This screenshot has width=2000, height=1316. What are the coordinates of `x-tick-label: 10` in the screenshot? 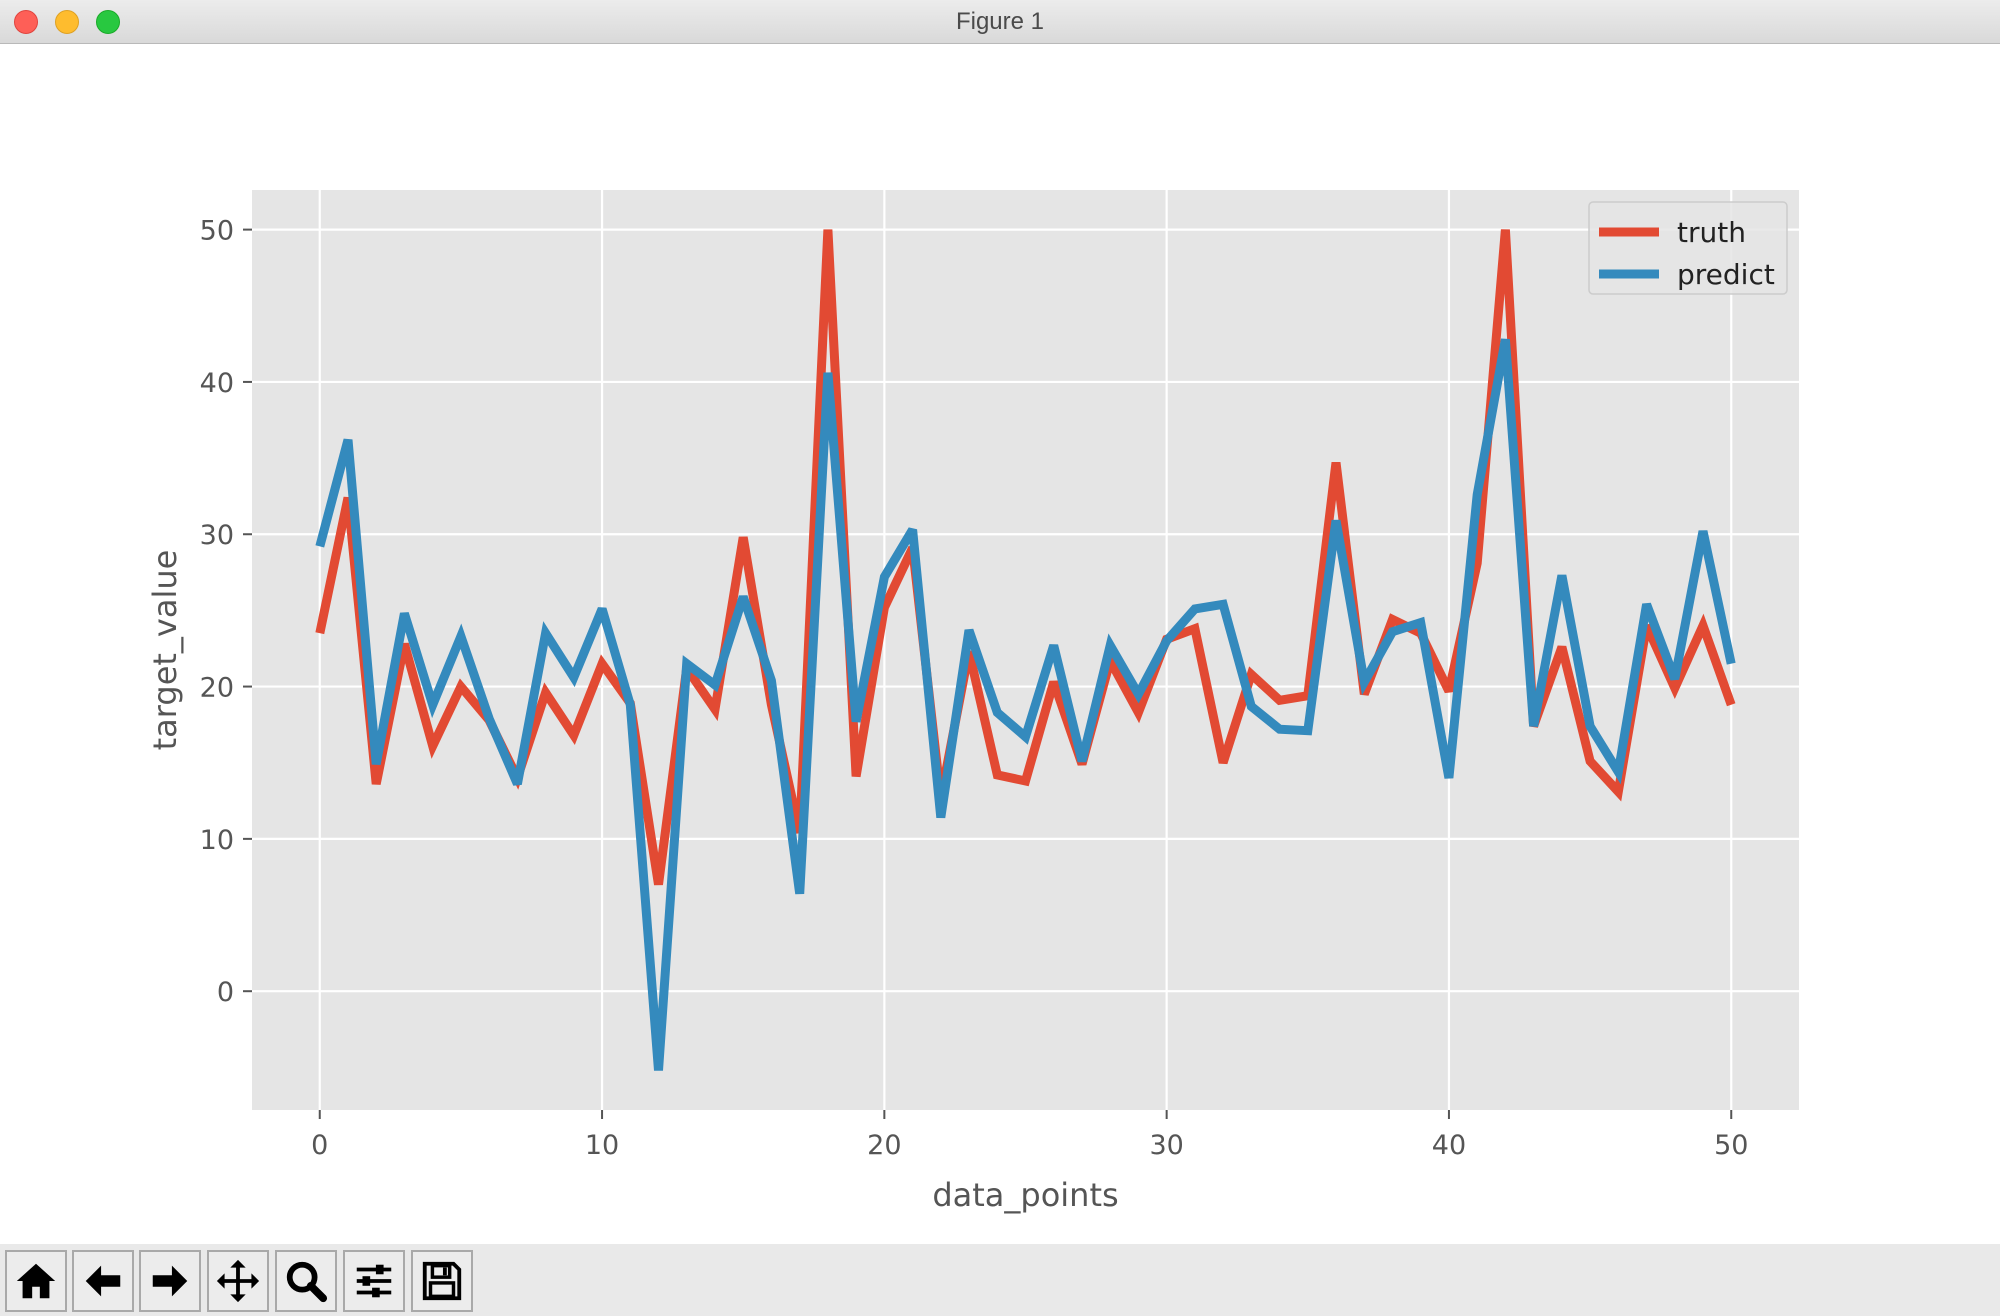 It's located at (602, 1145).